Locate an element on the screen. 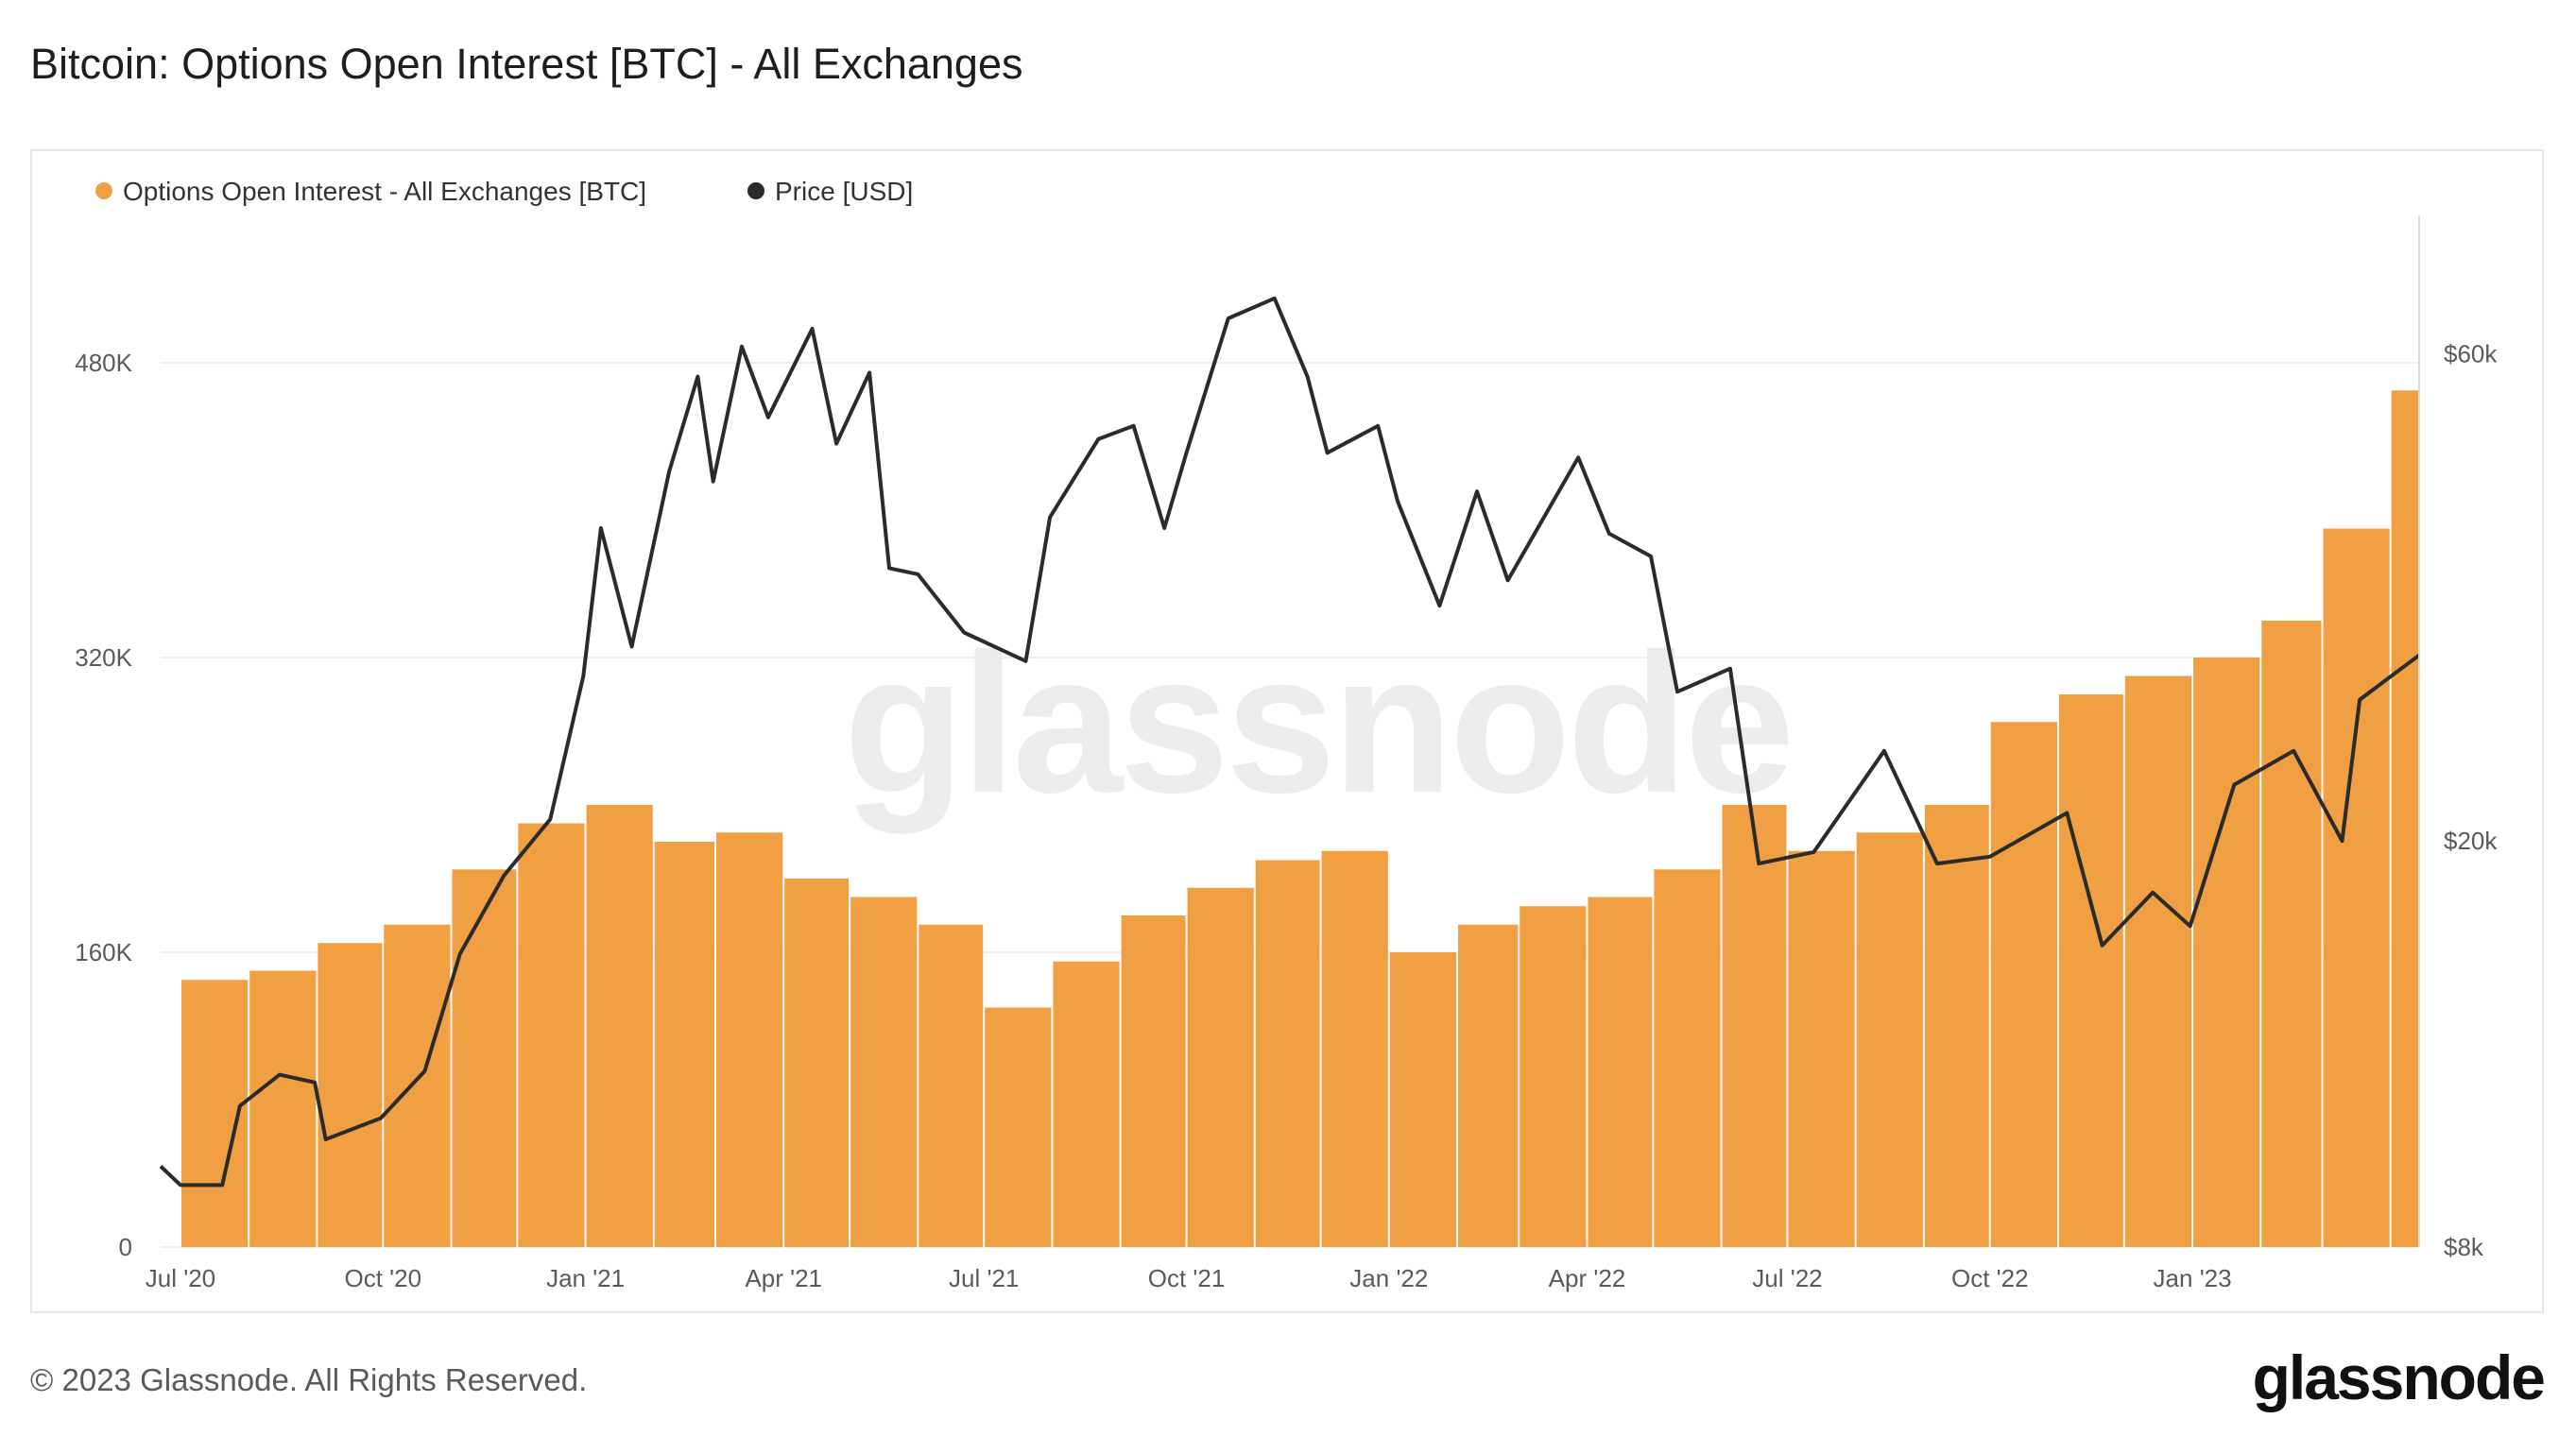  watermark: glassnode is located at coordinates (1318, 723).